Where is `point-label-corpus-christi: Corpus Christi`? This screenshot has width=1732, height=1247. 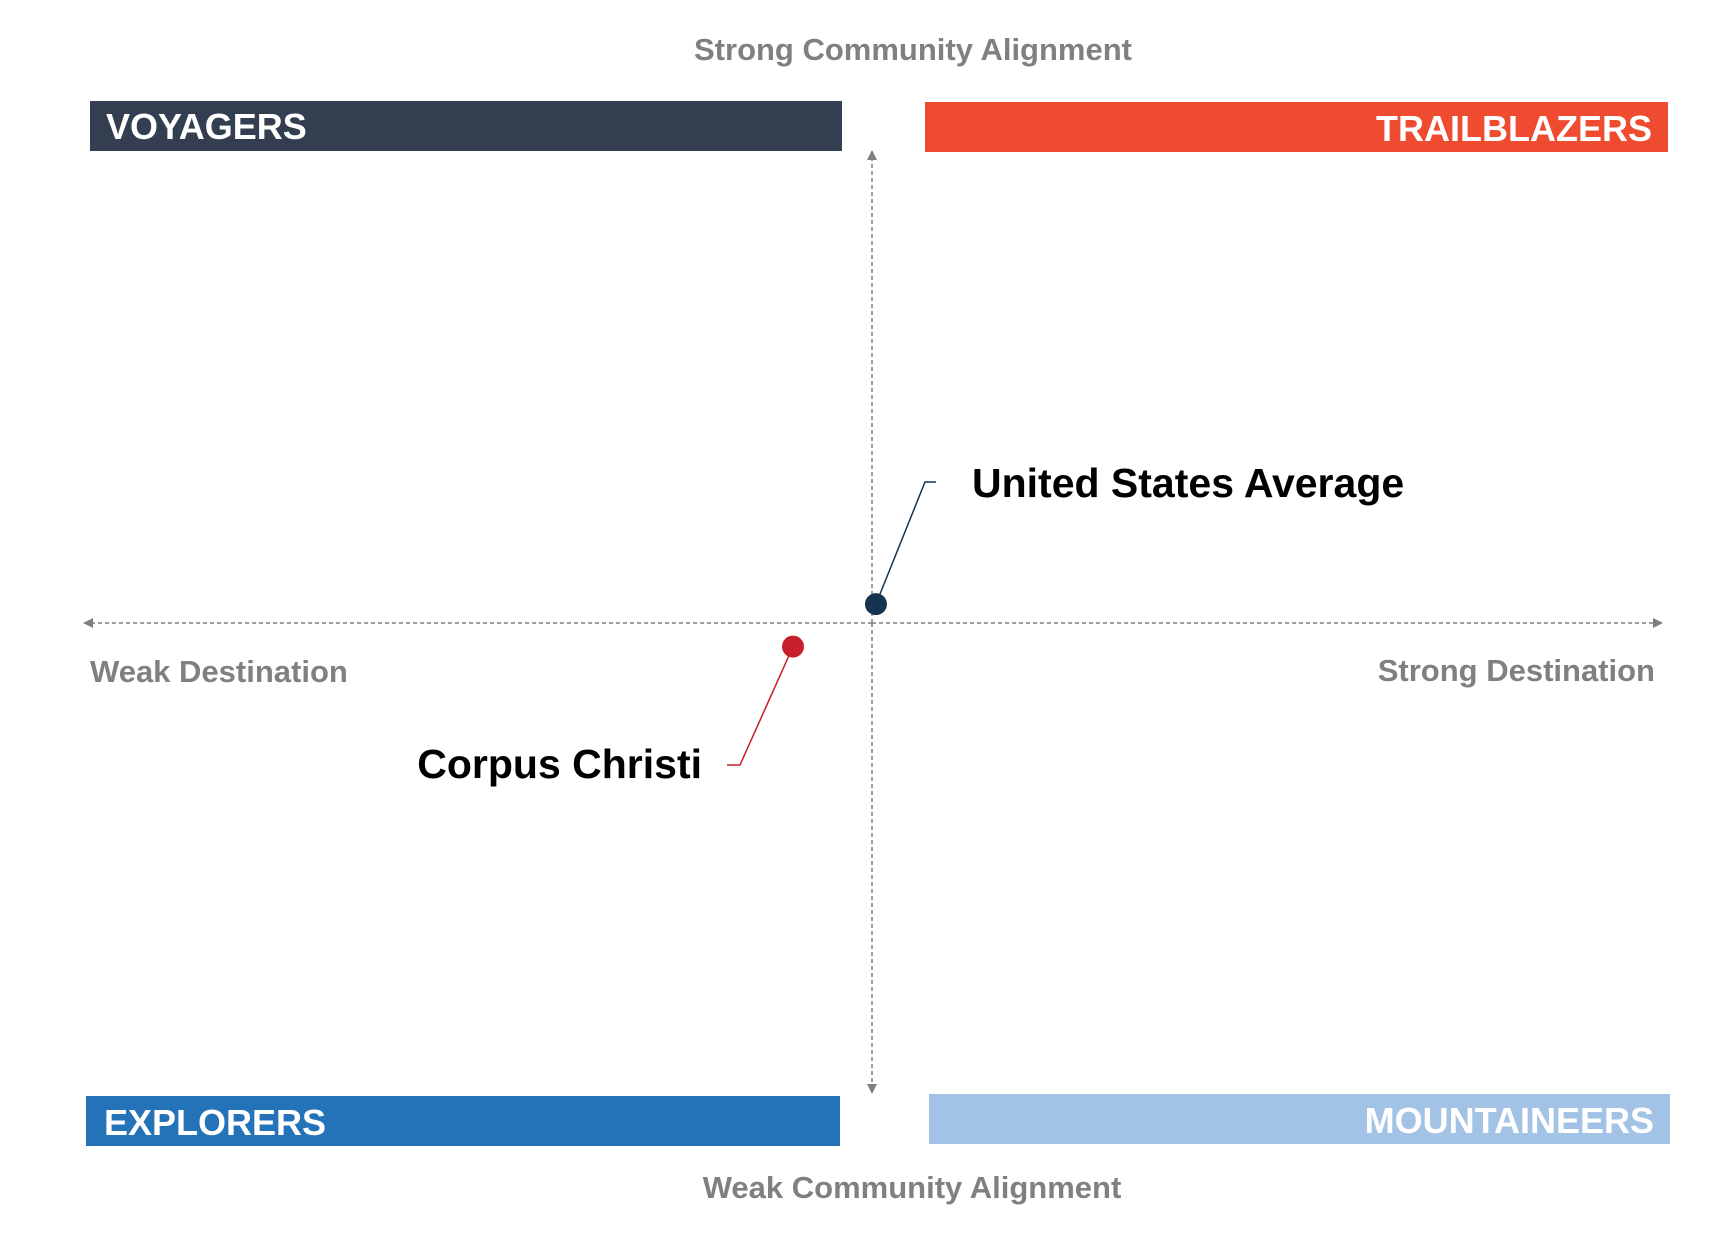
point-label-corpus-christi: Corpus Christi is located at coordinates (559, 764).